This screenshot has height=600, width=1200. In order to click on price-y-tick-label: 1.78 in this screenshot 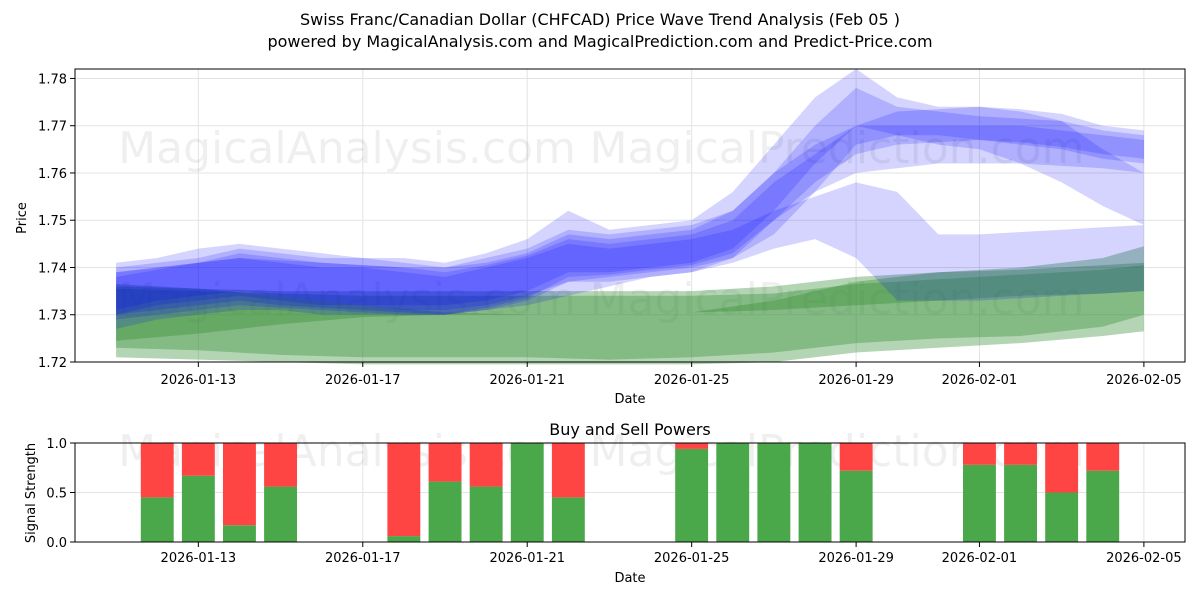, I will do `click(52, 79)`.